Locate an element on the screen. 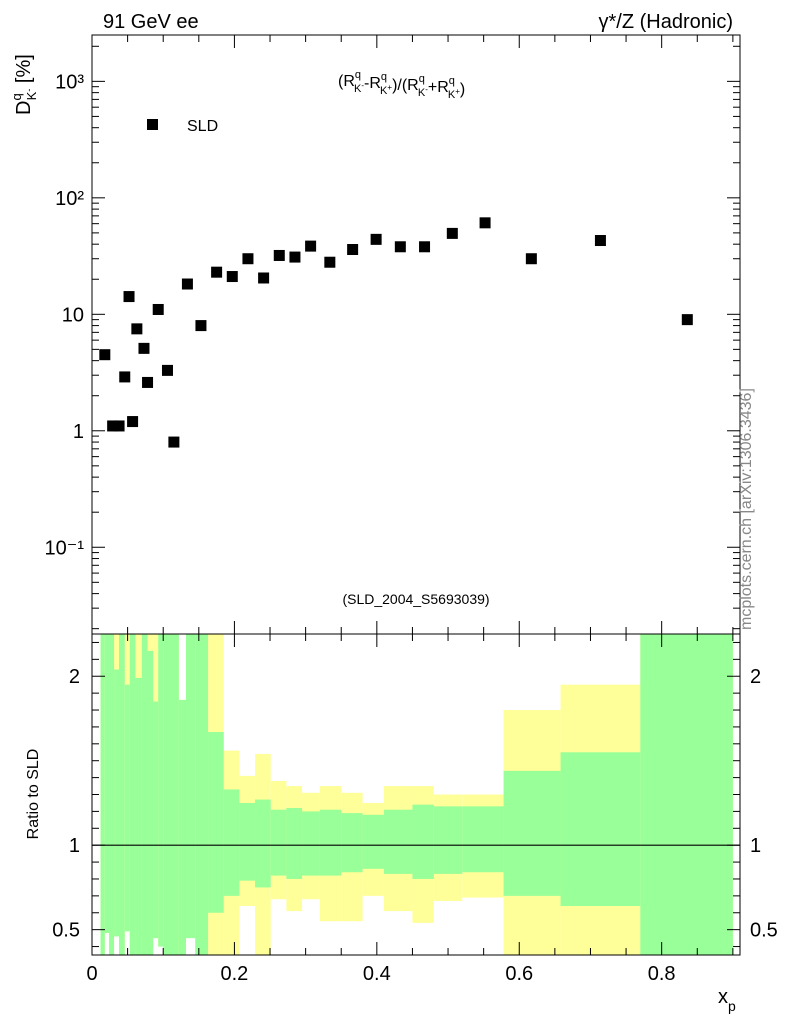  y-tick-label-ratio-right: 0.5 is located at coordinates (764, 931).